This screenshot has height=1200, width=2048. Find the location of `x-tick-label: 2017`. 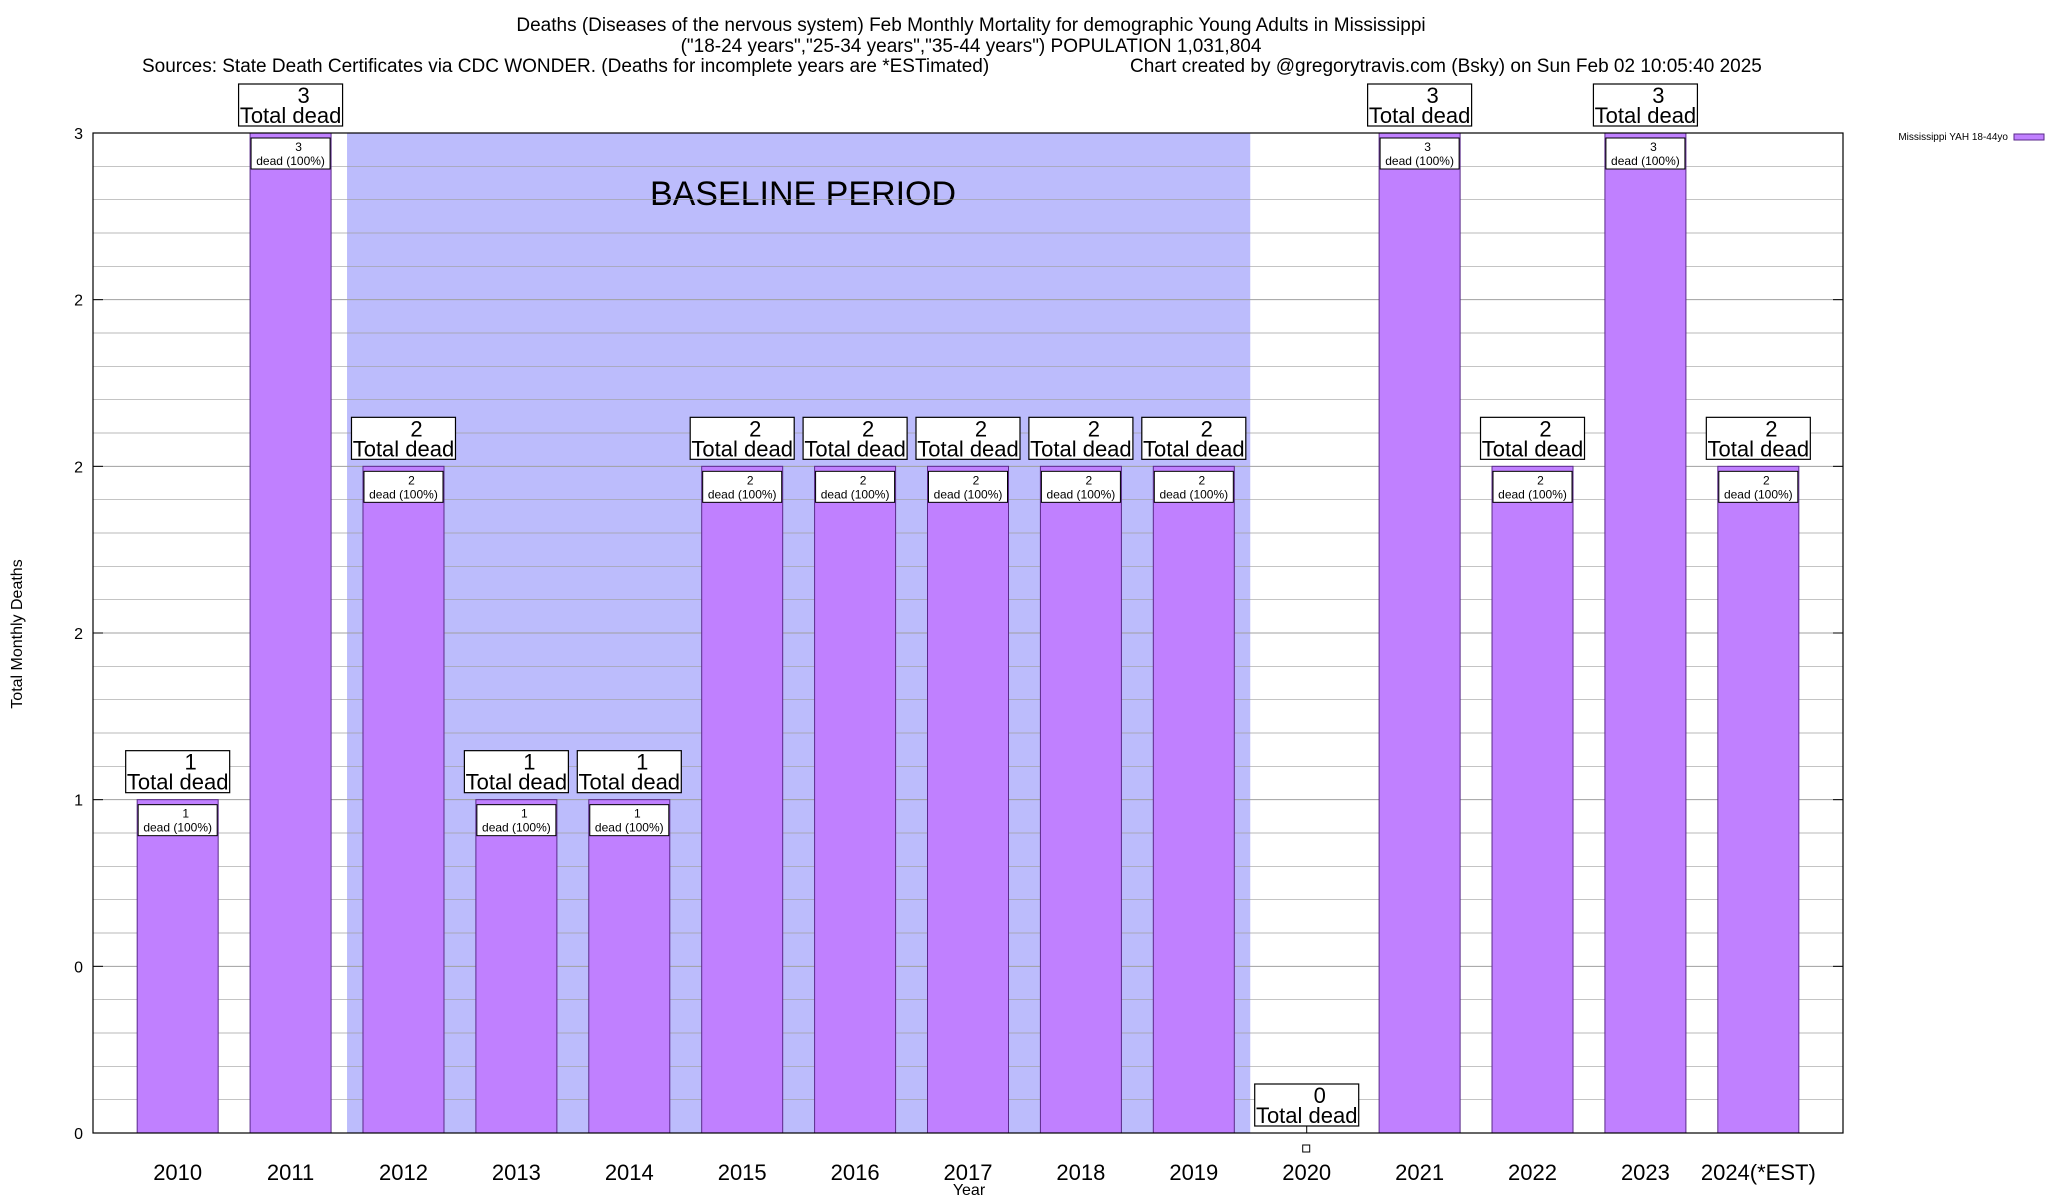

x-tick-label: 2017 is located at coordinates (968, 1172).